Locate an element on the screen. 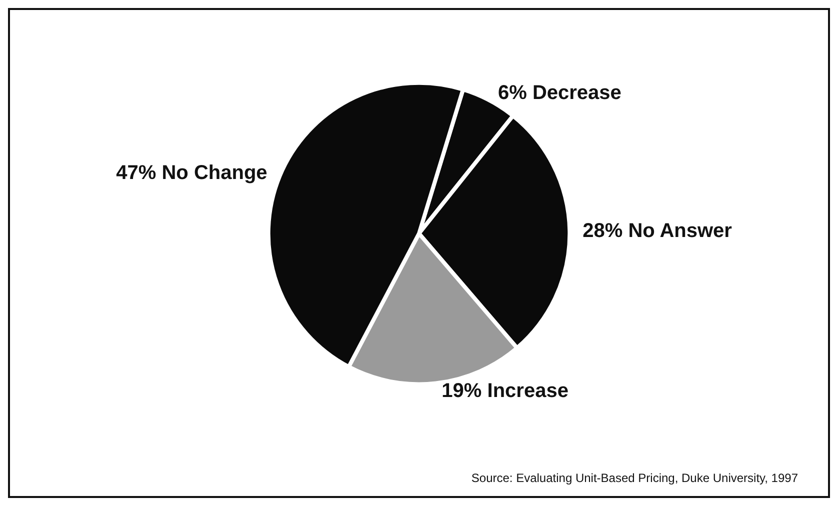 This screenshot has height=506, width=838. slice-label: 47% No Change is located at coordinates (192, 173).